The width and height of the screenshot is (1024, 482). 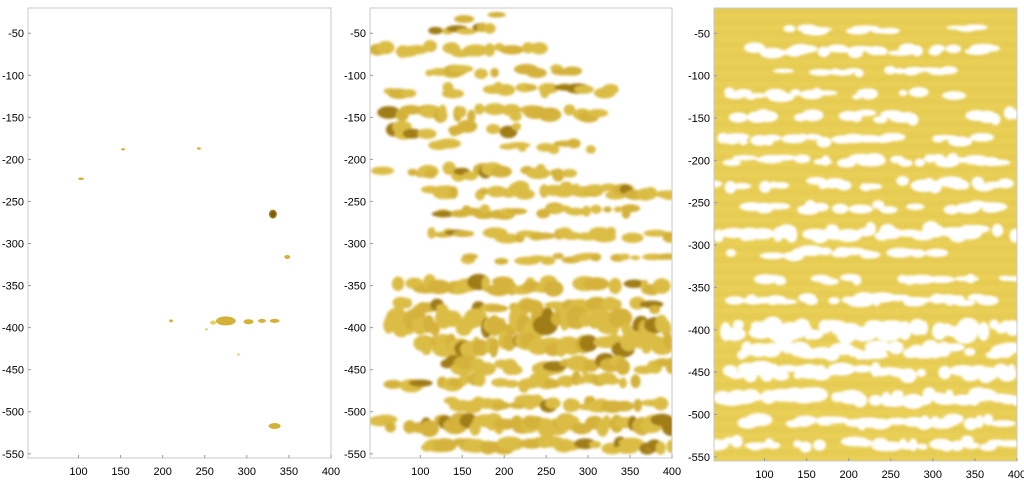 I want to click on x-tick-label: 300, so click(x=933, y=475).